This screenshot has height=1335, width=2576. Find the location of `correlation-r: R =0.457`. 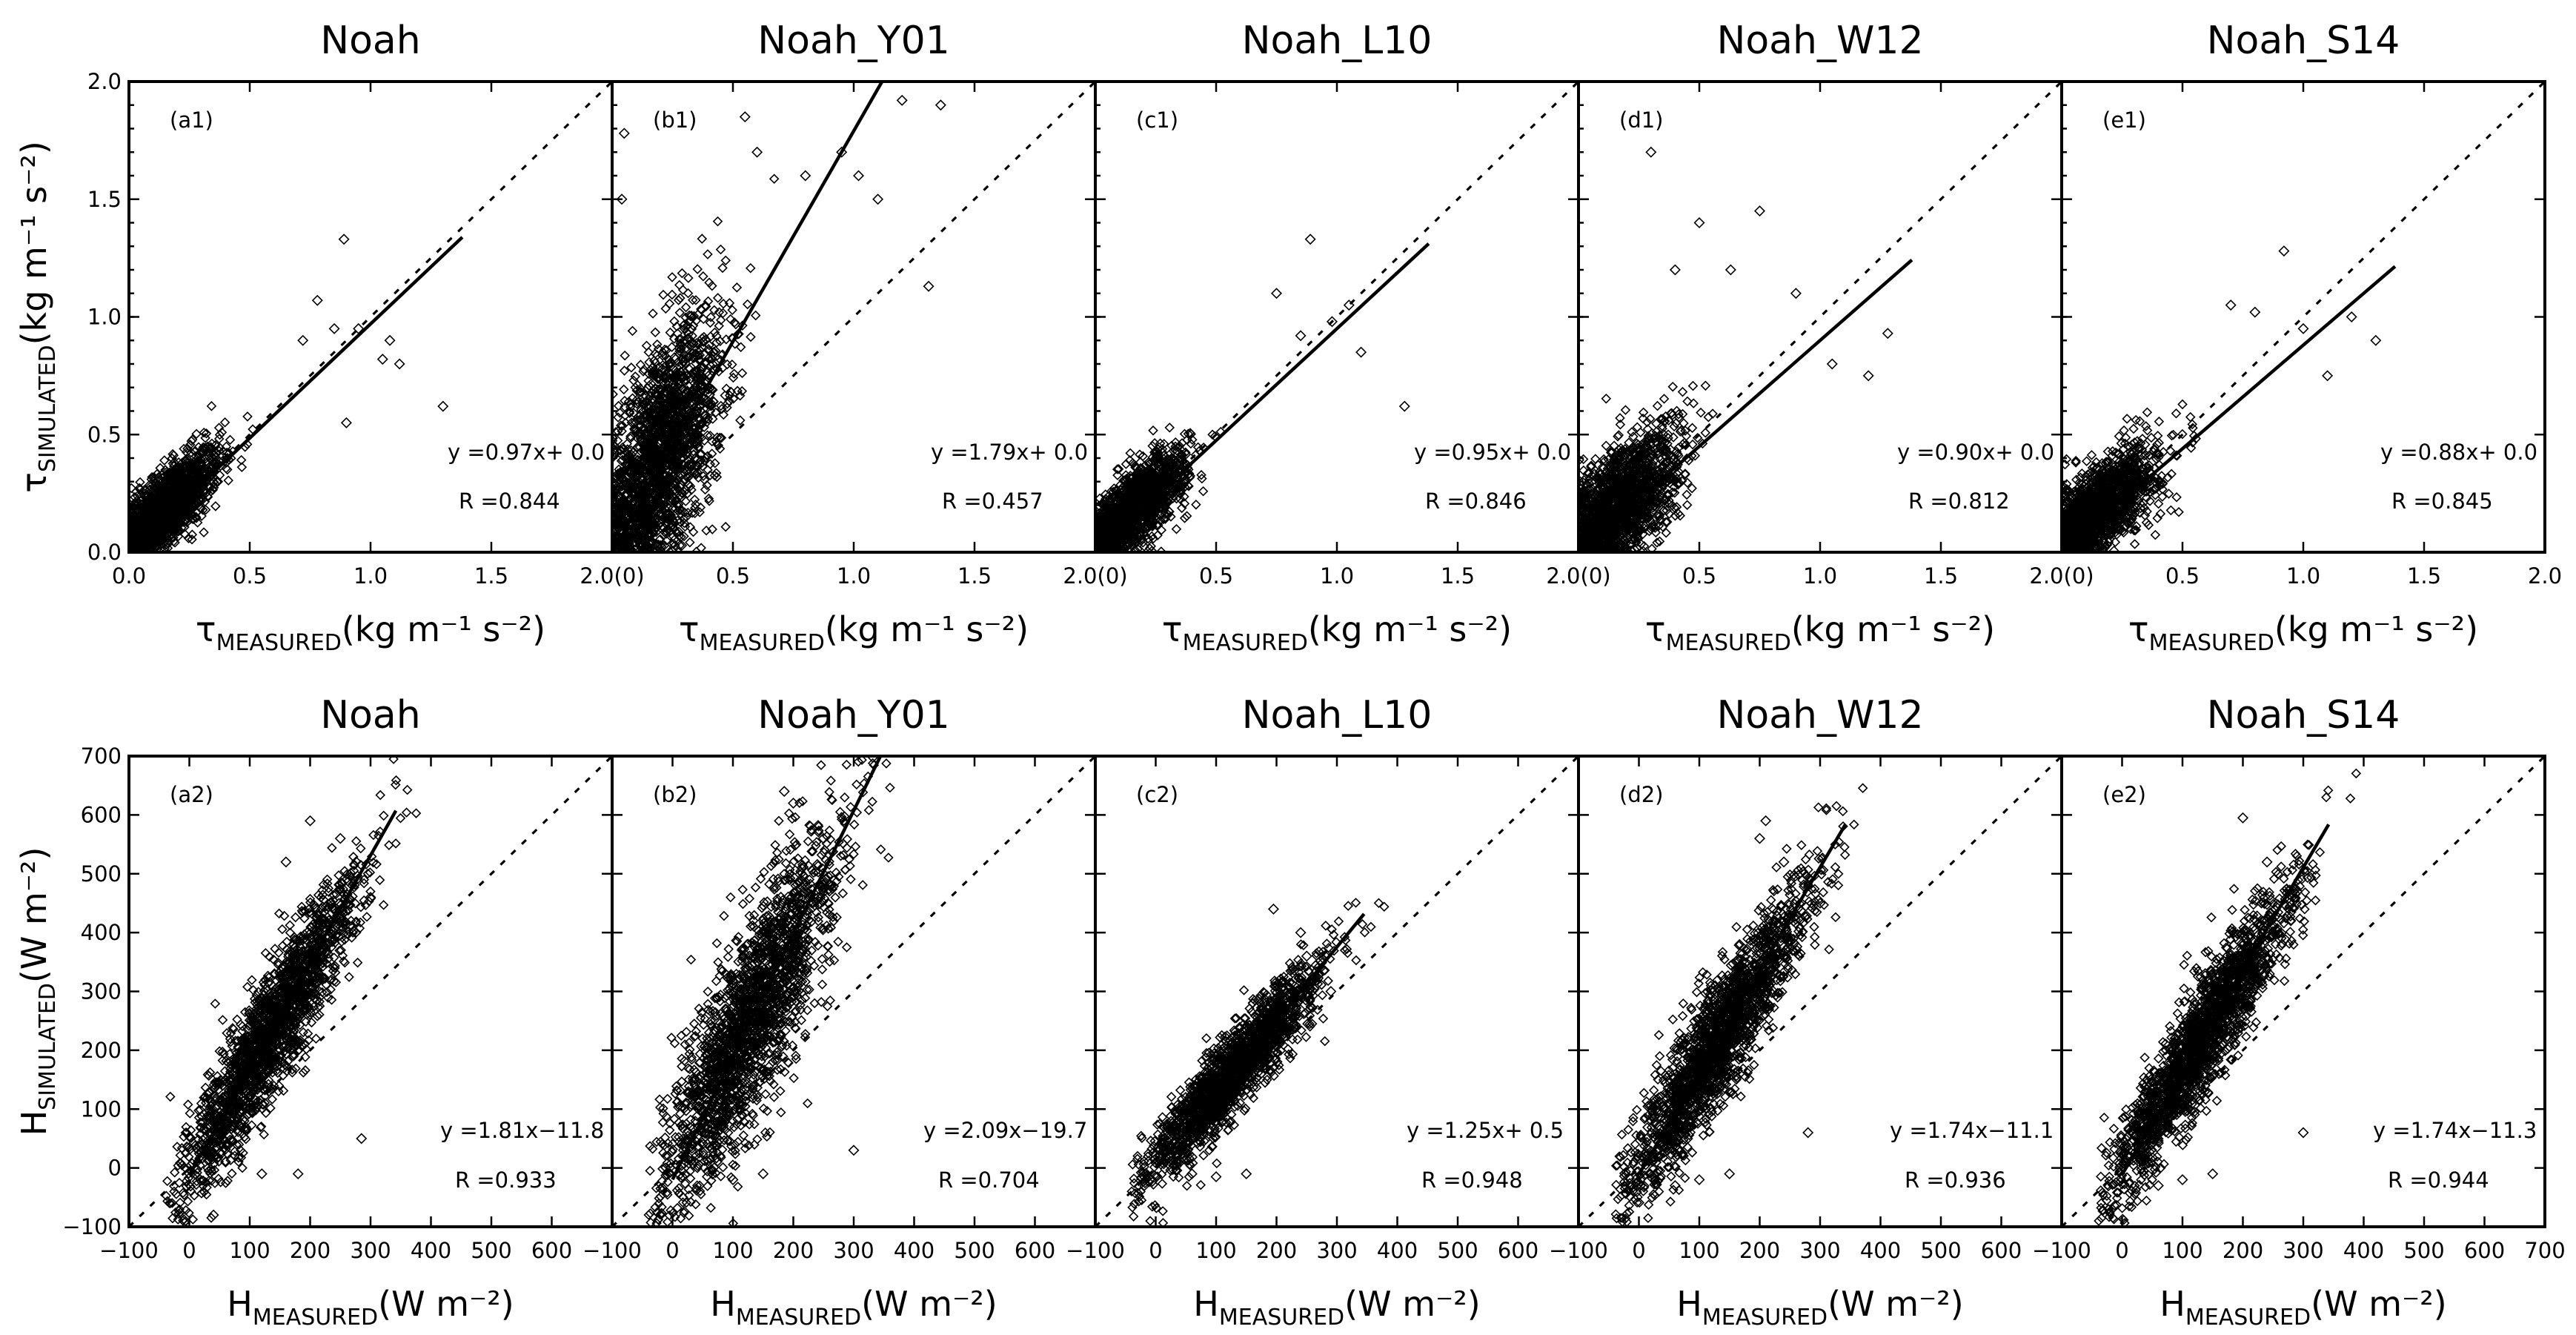

correlation-r: R =0.457 is located at coordinates (992, 501).